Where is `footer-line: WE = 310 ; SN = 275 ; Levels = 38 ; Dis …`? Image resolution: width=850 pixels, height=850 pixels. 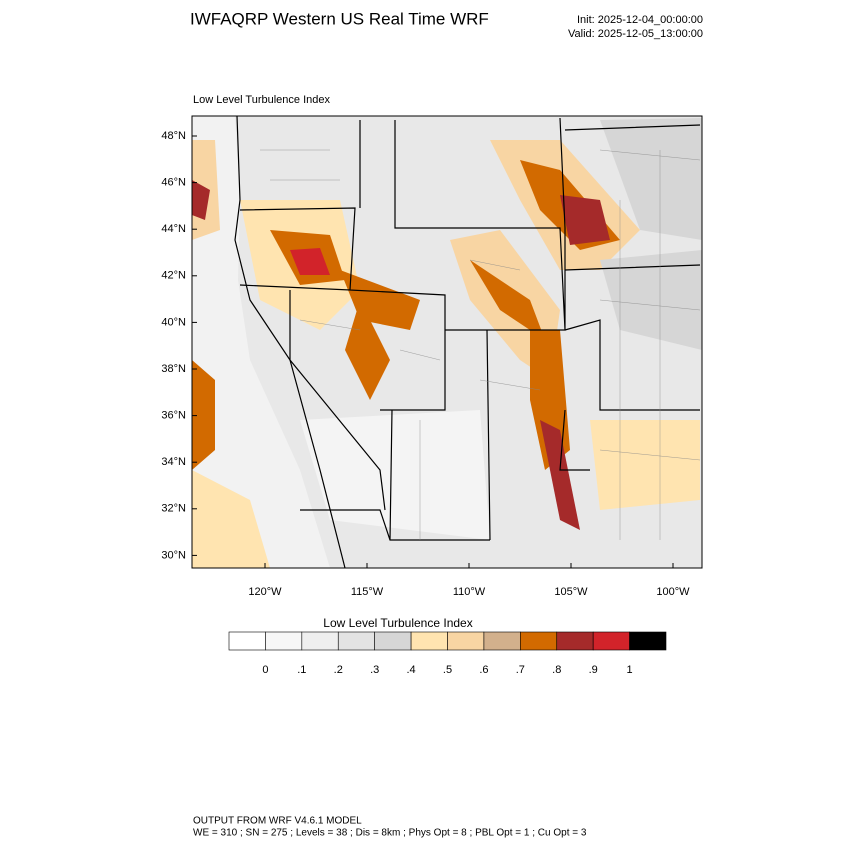
footer-line: WE = 310 ; SN = 275 ; Levels = 38 ; Dis … is located at coordinates (390, 833).